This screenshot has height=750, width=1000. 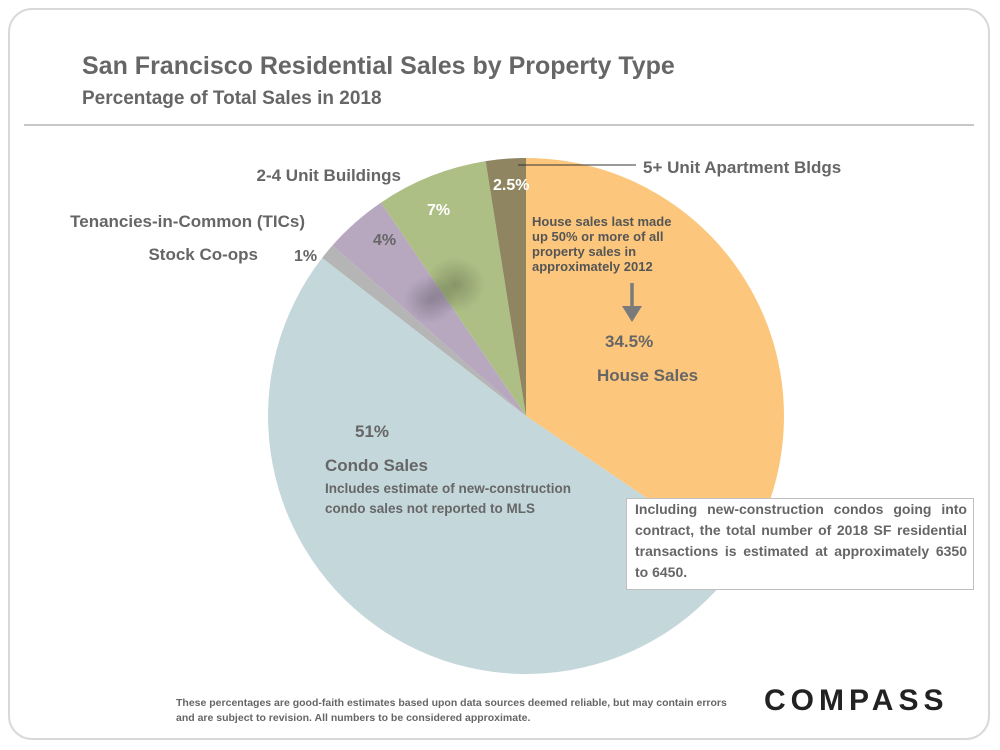 I want to click on label-apartment-bldgs: 5+ Unit Apartment Bldgs, so click(x=742, y=167).